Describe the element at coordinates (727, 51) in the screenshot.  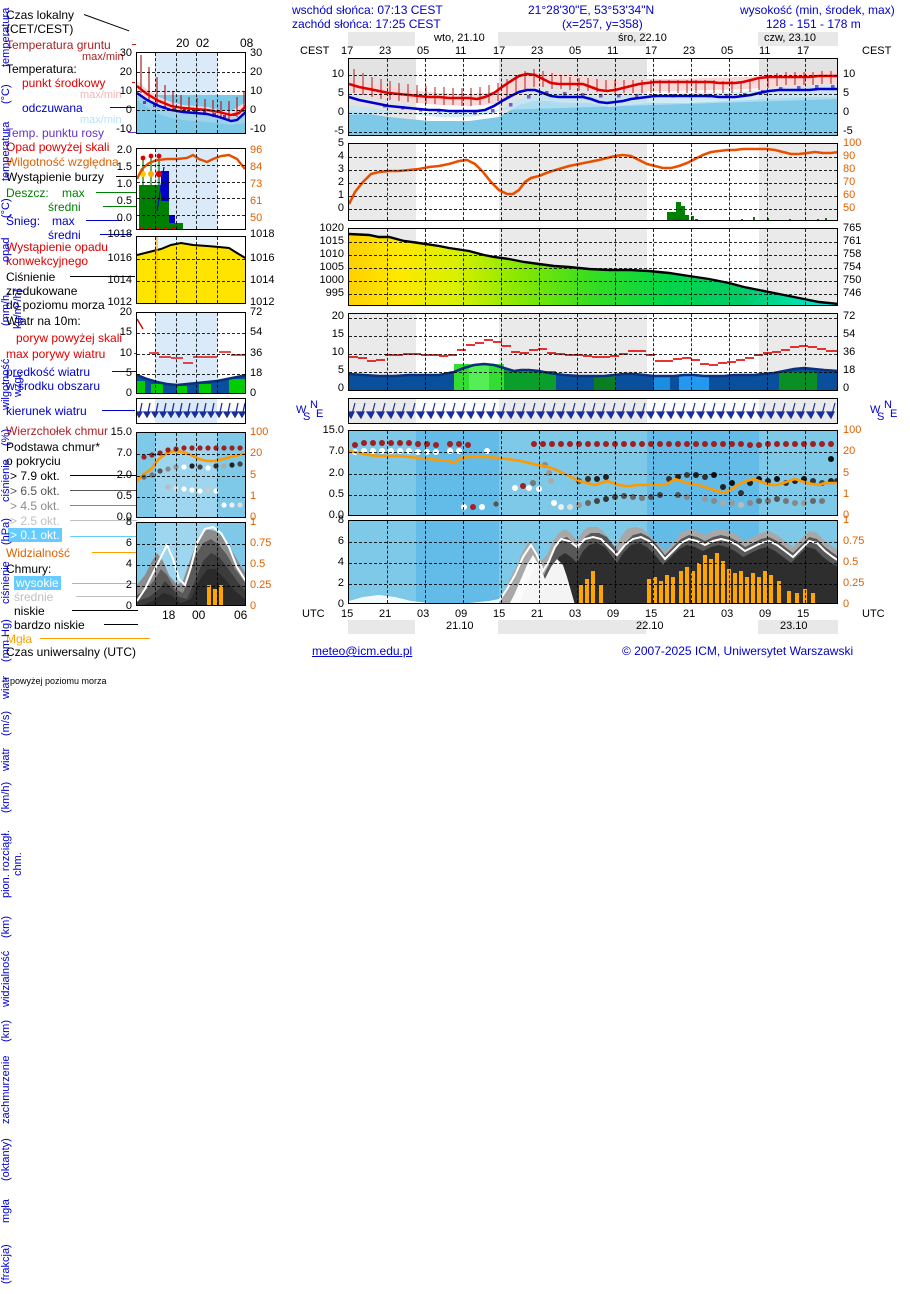
I see `main-hour-top-10: 05` at that location.